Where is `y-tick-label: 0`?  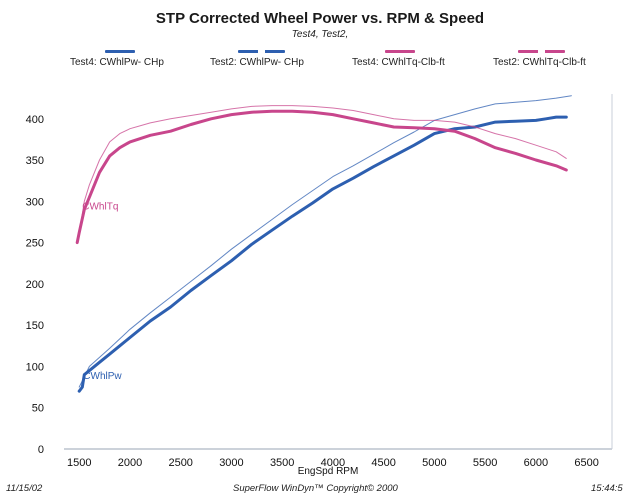
y-tick-label: 0 is located at coordinates (41, 450).